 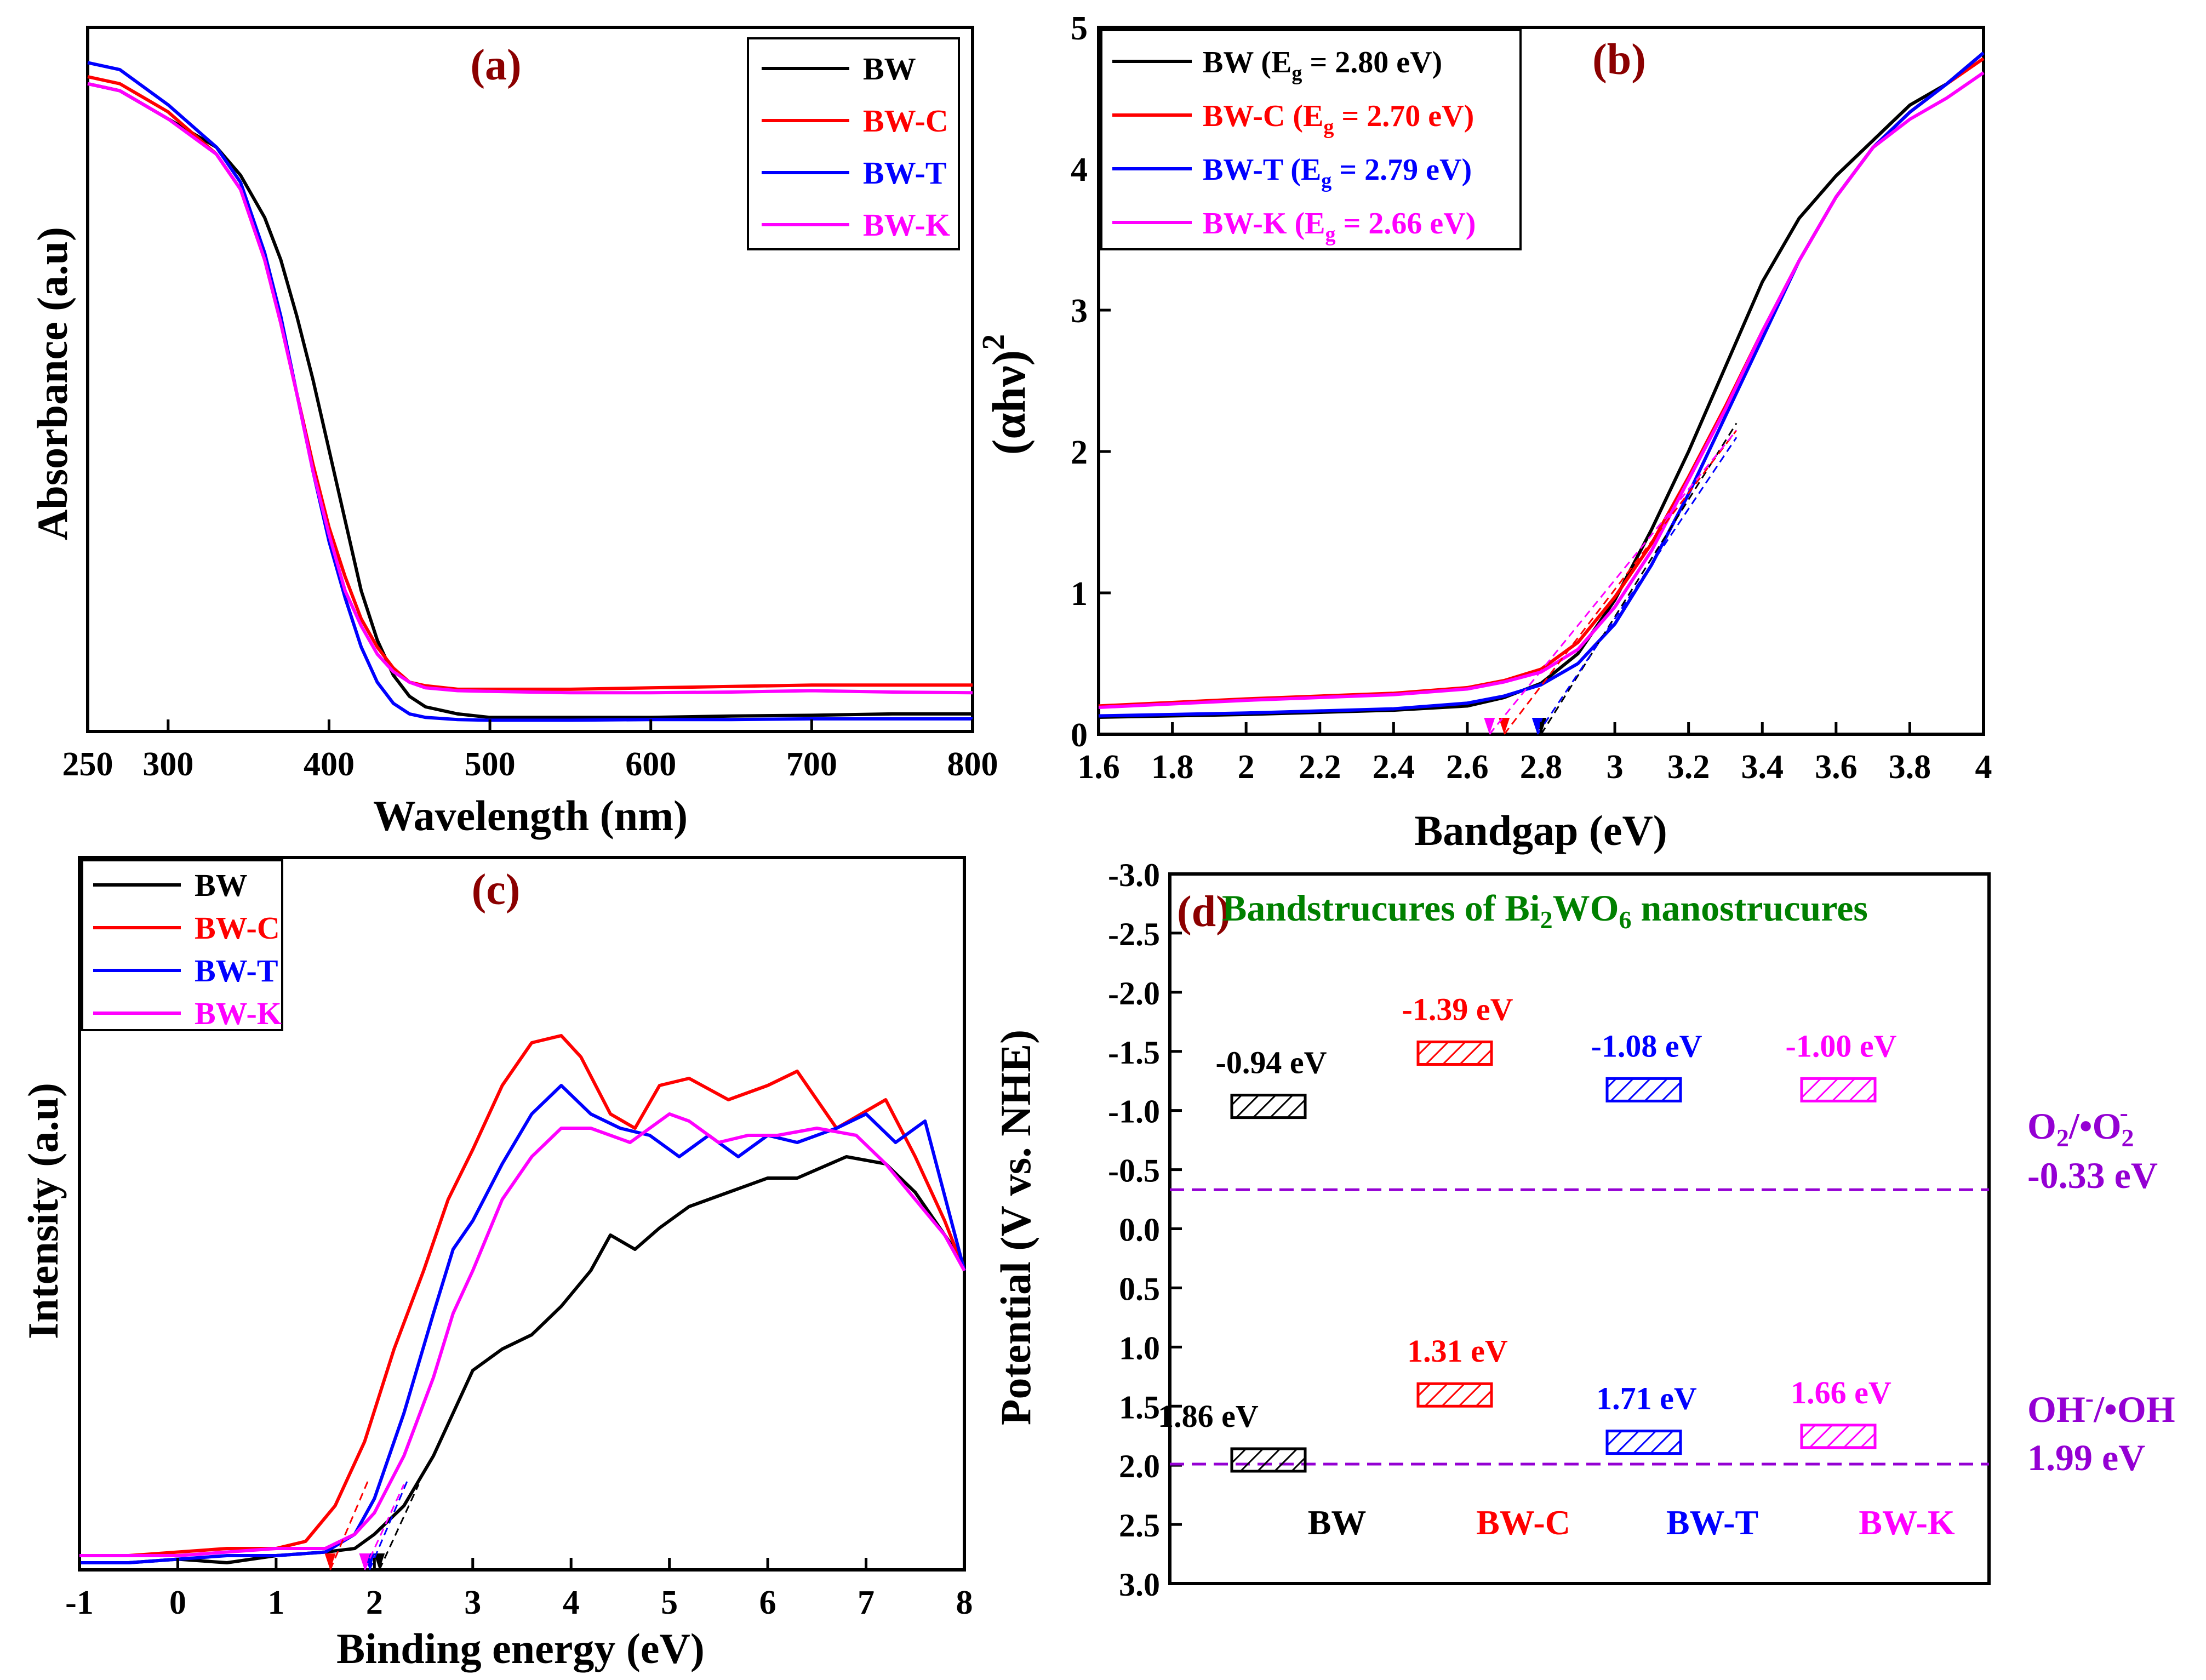 What do you see at coordinates (385, 1527) in the screenshot?
I see `panel-c-tangent-bw-k` at bounding box center [385, 1527].